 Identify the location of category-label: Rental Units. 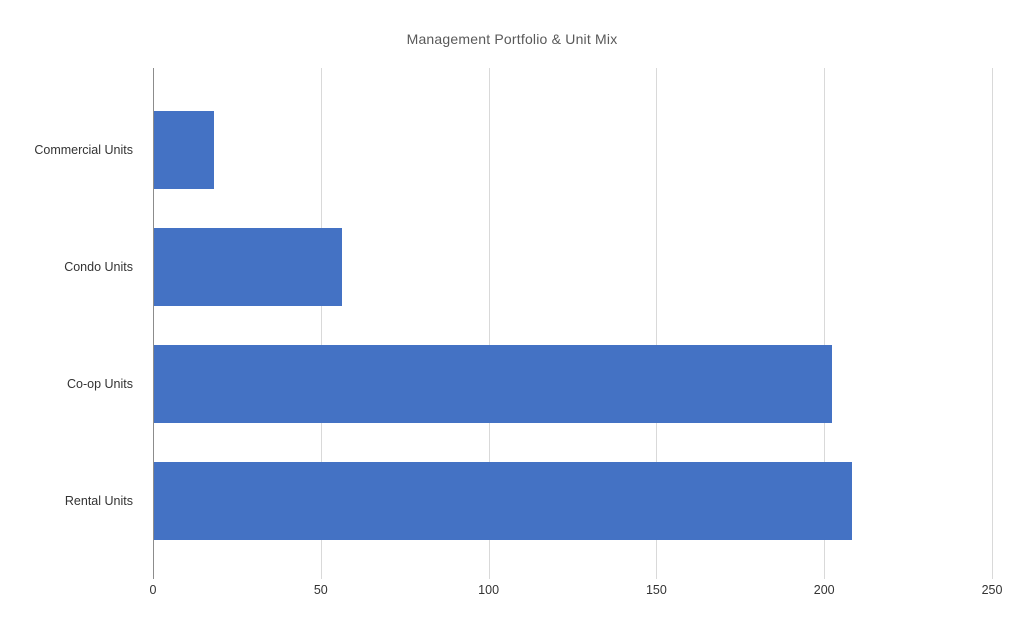
(98, 501).